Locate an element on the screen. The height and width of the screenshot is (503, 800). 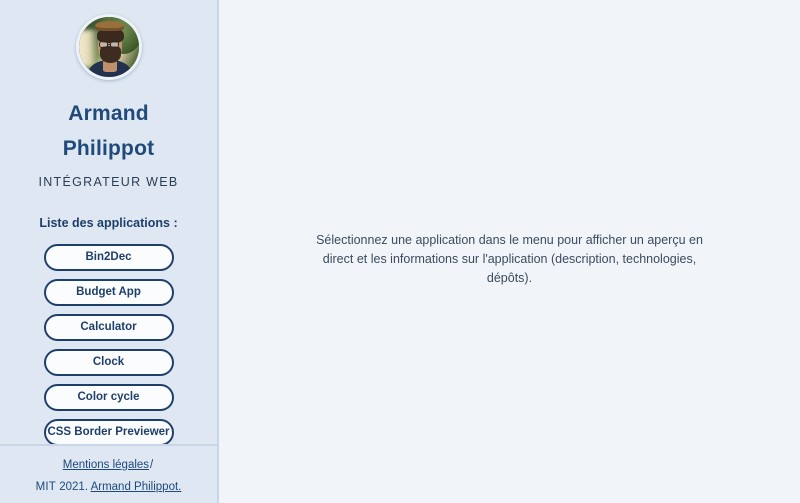
app-button-color-cycle: Color cycle is located at coordinates (108, 397).